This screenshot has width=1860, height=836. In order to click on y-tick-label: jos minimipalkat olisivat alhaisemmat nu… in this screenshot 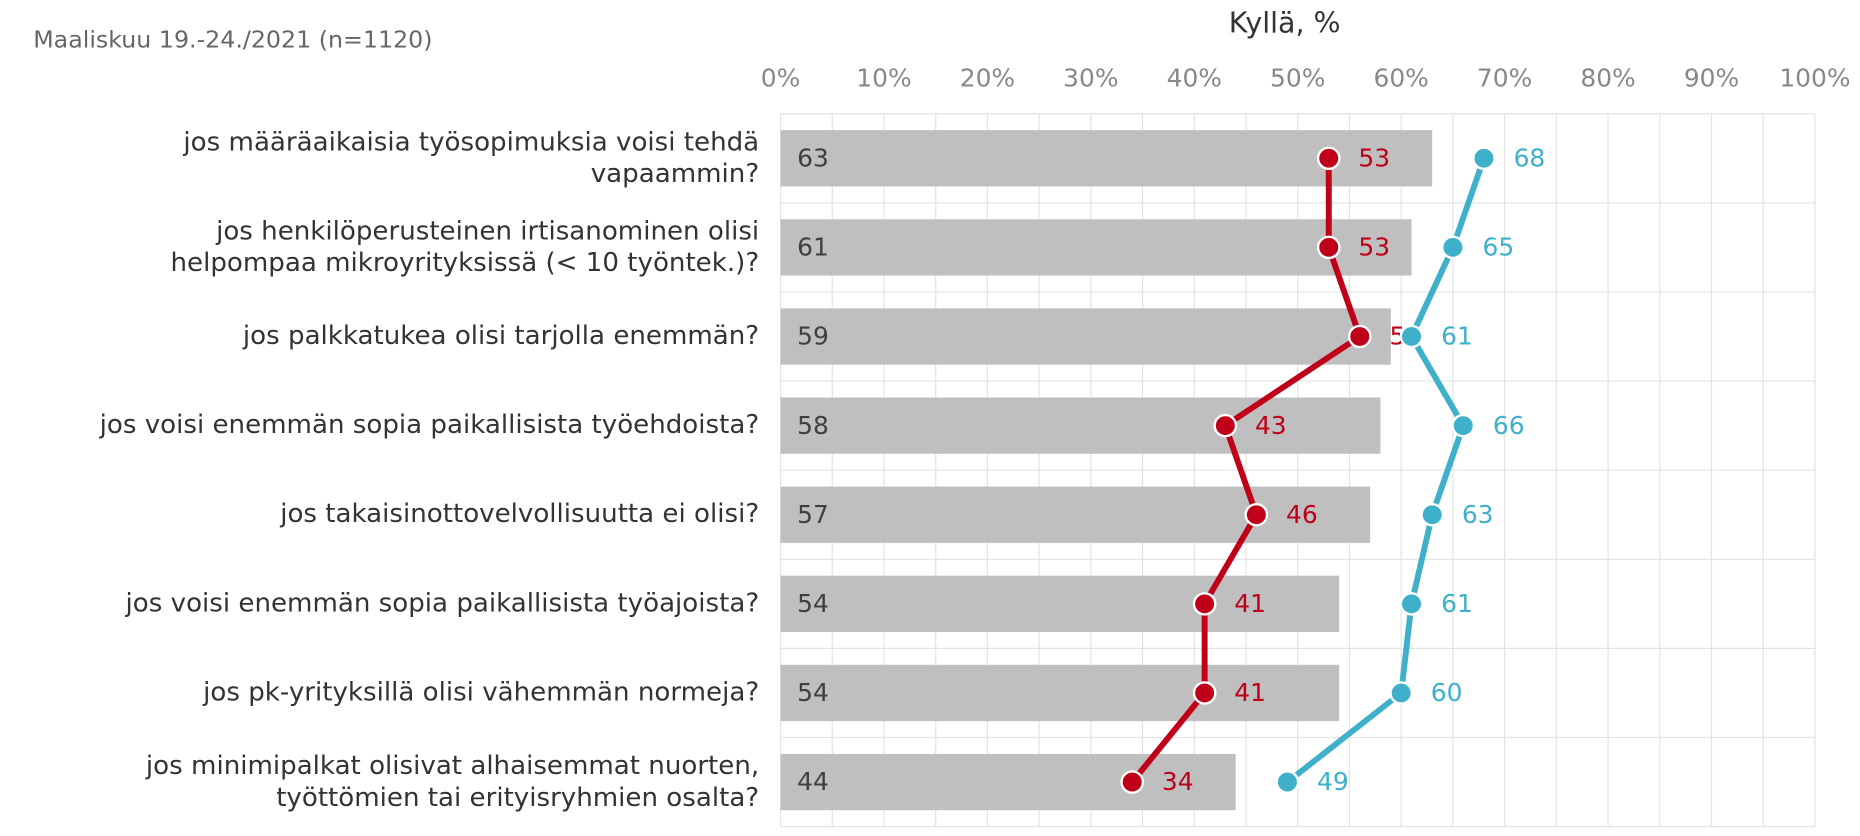, I will do `click(452, 781)`.